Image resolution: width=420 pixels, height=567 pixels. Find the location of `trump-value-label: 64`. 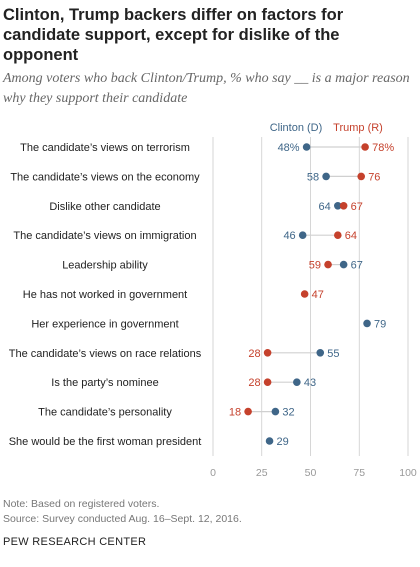

trump-value-label: 64 is located at coordinates (351, 236).